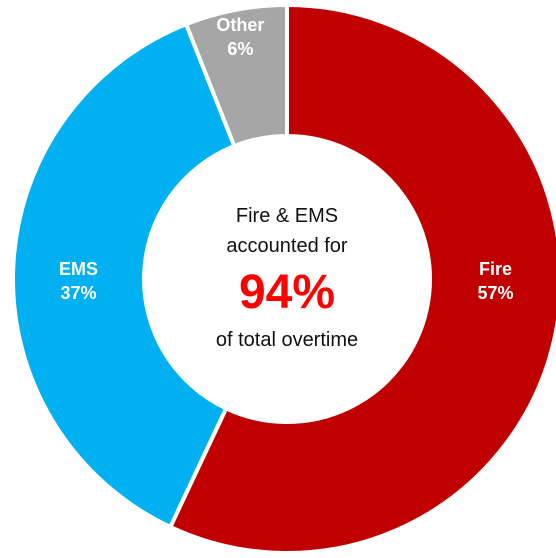 This screenshot has height=558, width=556. I want to click on slice-other, so click(236, 76).